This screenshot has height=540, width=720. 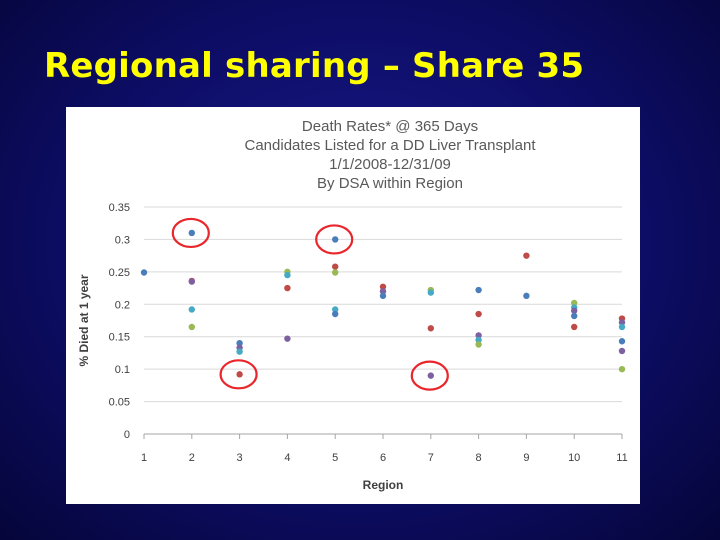 What do you see at coordinates (119, 208) in the screenshot?
I see `y-tick-label: 0.35` at bounding box center [119, 208].